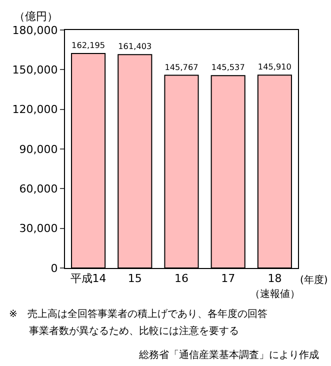  What do you see at coordinates (135, 46) in the screenshot?
I see `data-label: 161,403` at bounding box center [135, 46].